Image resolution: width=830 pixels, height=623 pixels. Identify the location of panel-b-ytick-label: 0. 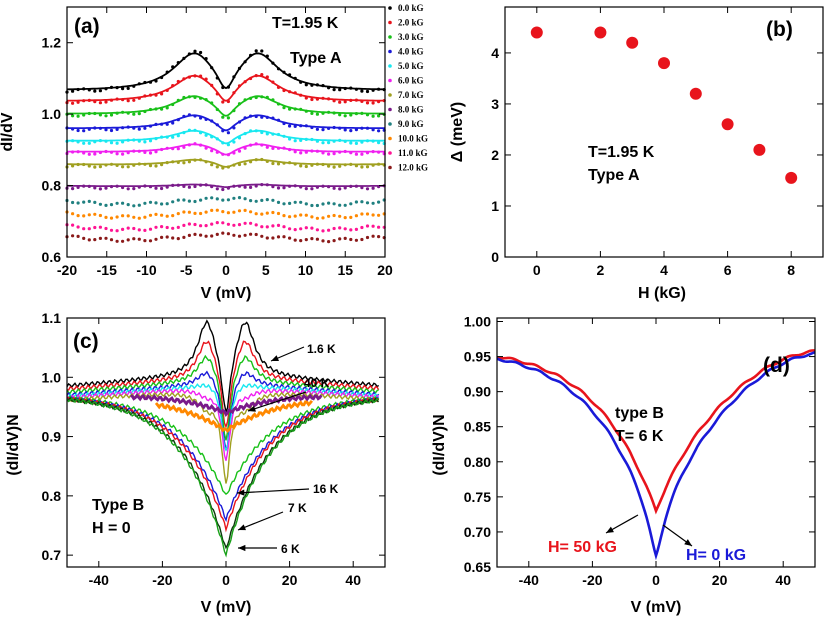
(495, 257).